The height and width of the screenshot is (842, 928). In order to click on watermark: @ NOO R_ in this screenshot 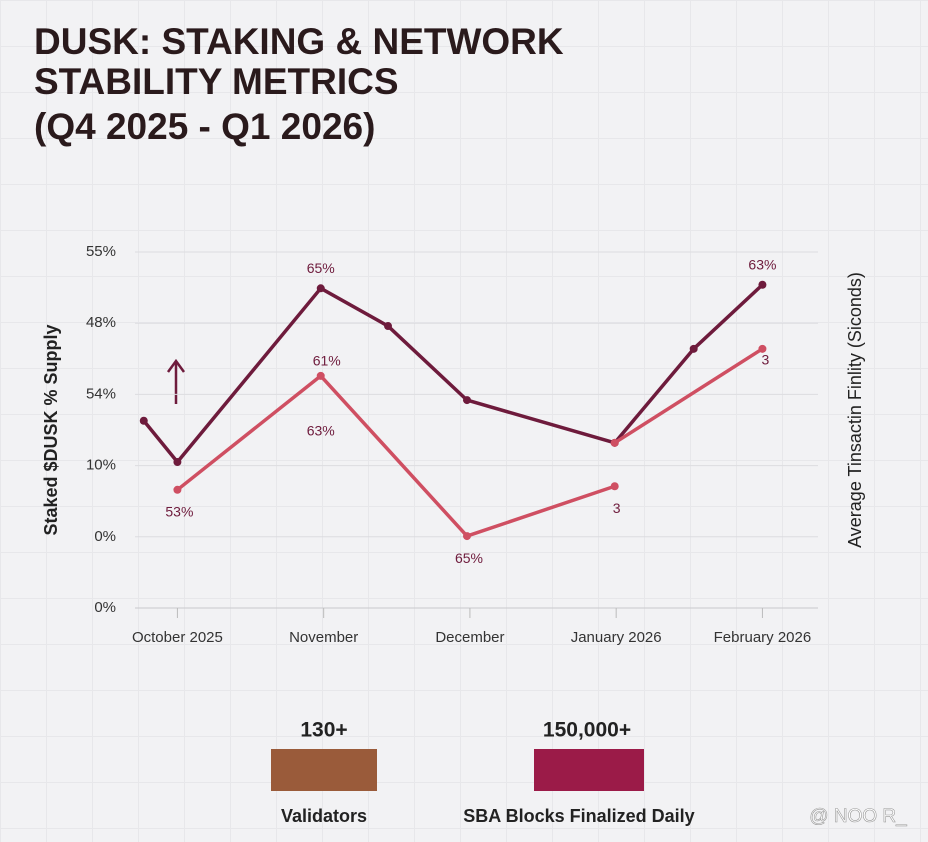, I will do `click(858, 816)`.